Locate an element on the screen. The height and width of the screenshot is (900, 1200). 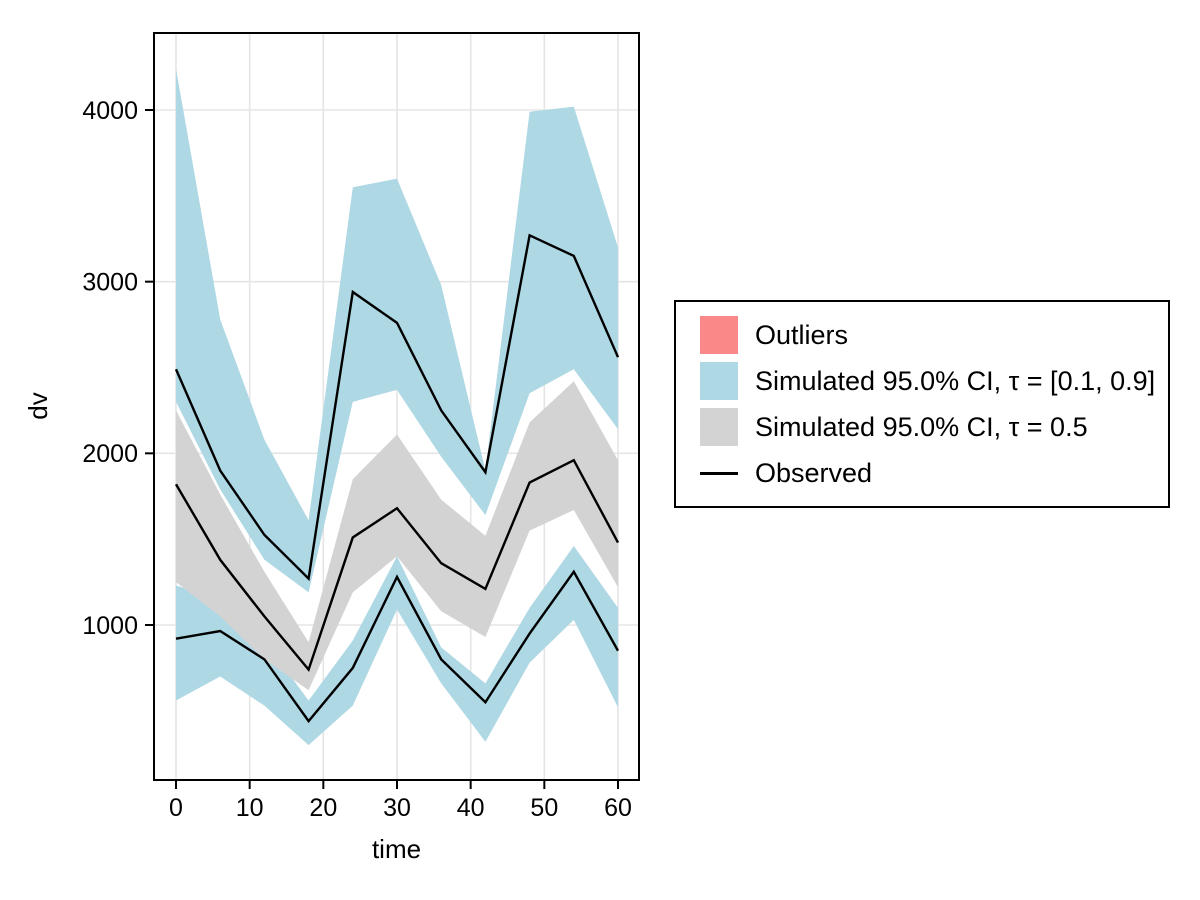
line-observed-lower-quantile is located at coordinates (397, 646).